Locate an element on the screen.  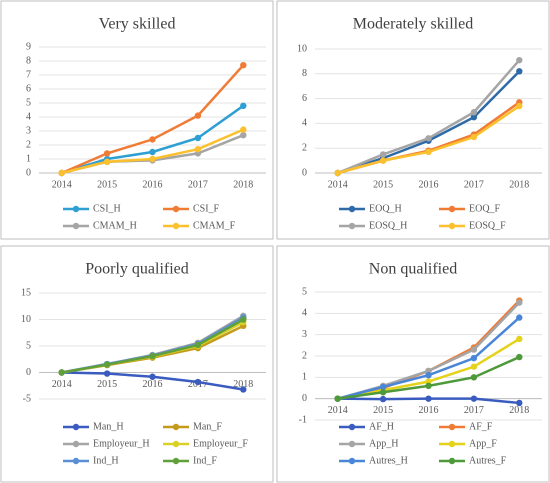
y-tick-label: 3 is located at coordinates (28, 130).